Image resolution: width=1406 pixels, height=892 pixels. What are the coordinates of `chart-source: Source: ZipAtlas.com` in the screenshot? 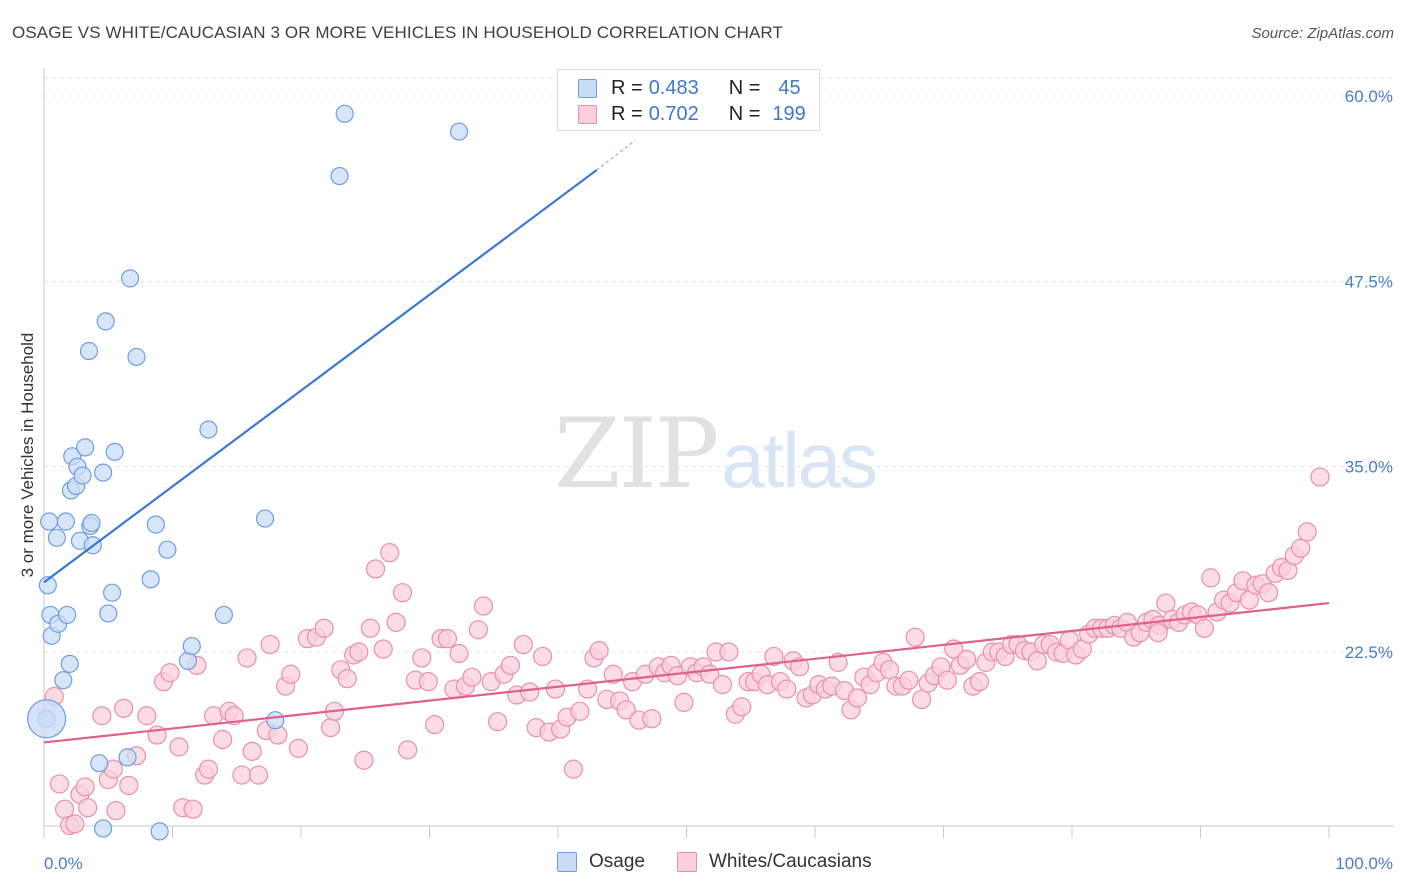 It's located at (1322, 33).